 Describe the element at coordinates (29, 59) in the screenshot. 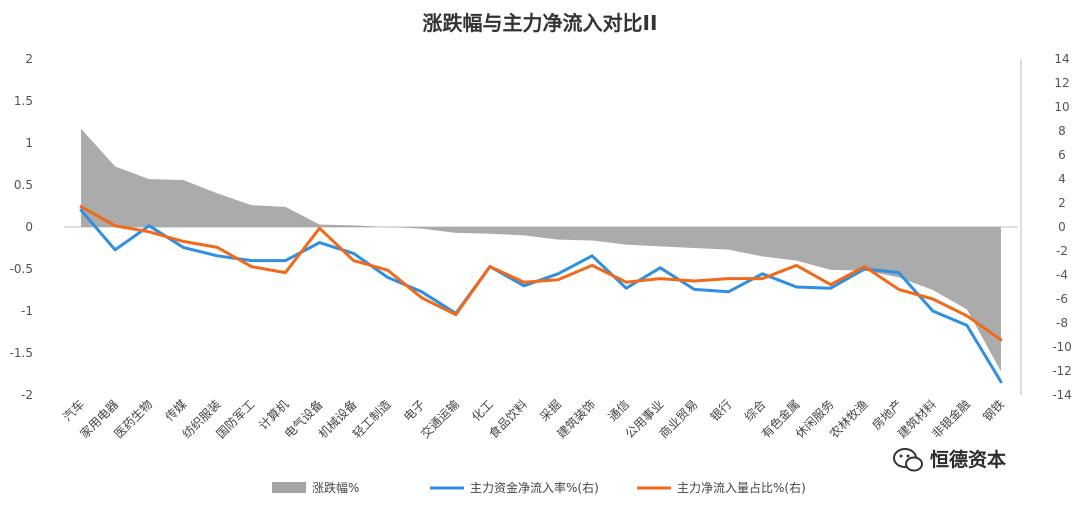

I see `left-tick-label: 2` at that location.